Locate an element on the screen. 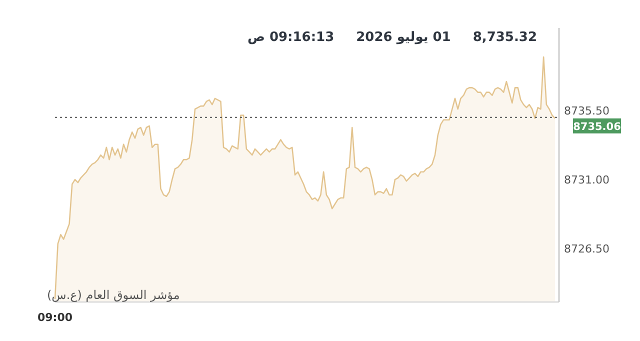 Image resolution: width=640 pixels, height=341 pixels. y-tick-label: 8731.00 is located at coordinates (587, 180).